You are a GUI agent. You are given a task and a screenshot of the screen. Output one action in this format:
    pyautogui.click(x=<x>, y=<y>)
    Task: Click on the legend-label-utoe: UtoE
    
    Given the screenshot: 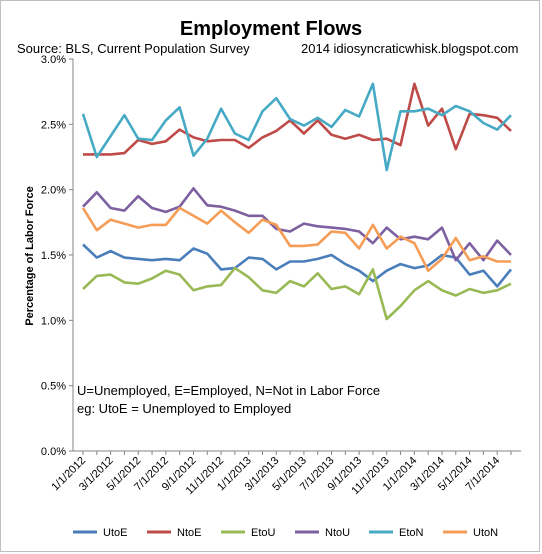 What is the action you would take?
    pyautogui.click(x=115, y=533)
    